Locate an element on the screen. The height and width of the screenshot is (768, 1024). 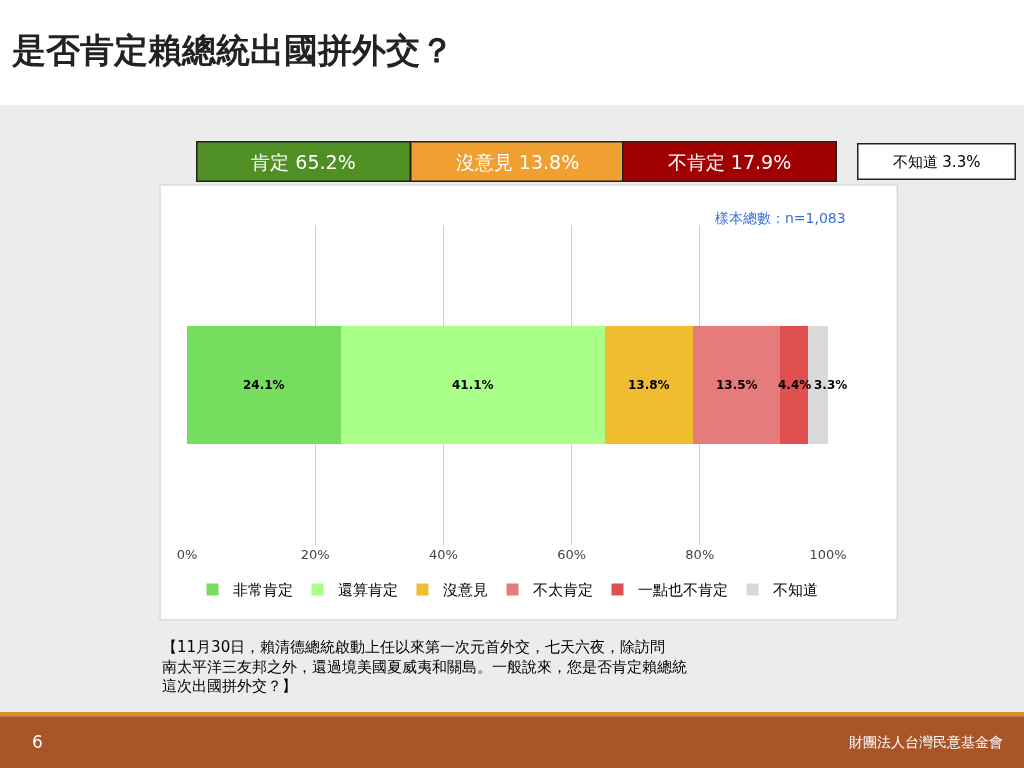
x-tick-label: 20% is located at coordinates (315, 554).